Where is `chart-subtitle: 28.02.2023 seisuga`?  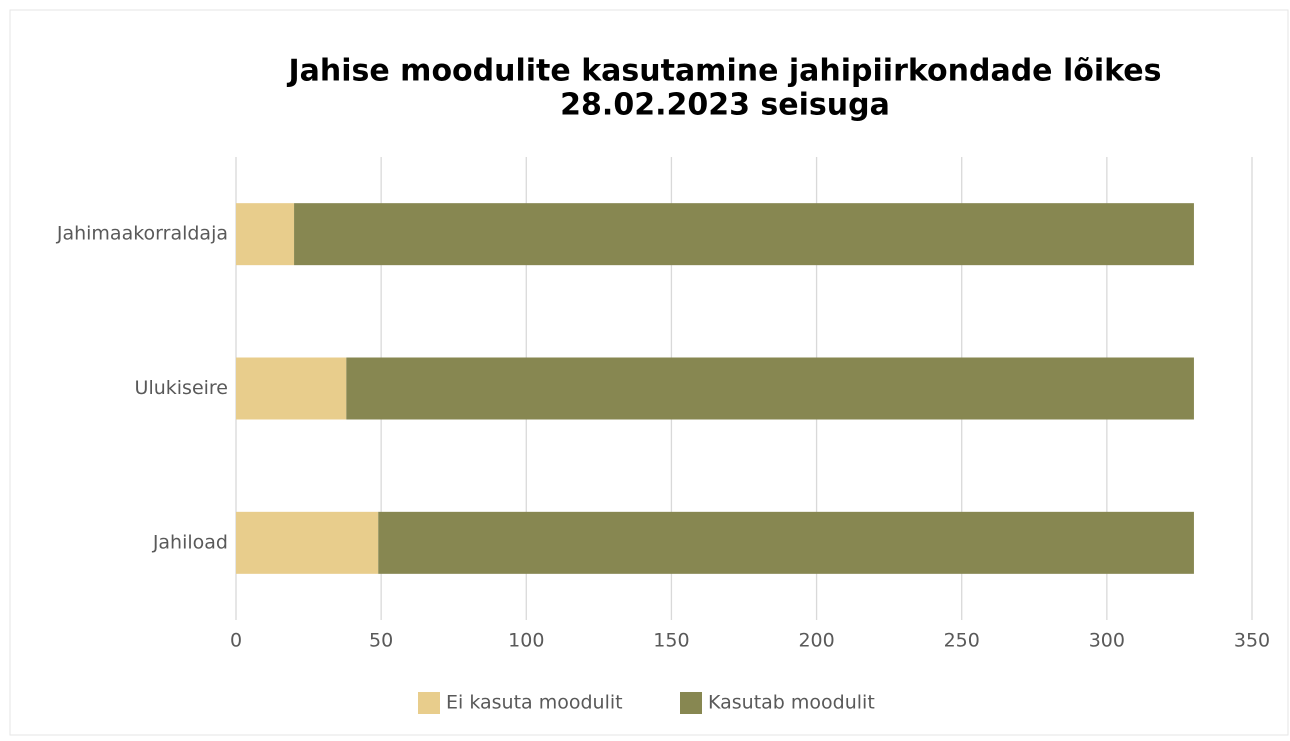 chart-subtitle: 28.02.2023 seisuga is located at coordinates (725, 105).